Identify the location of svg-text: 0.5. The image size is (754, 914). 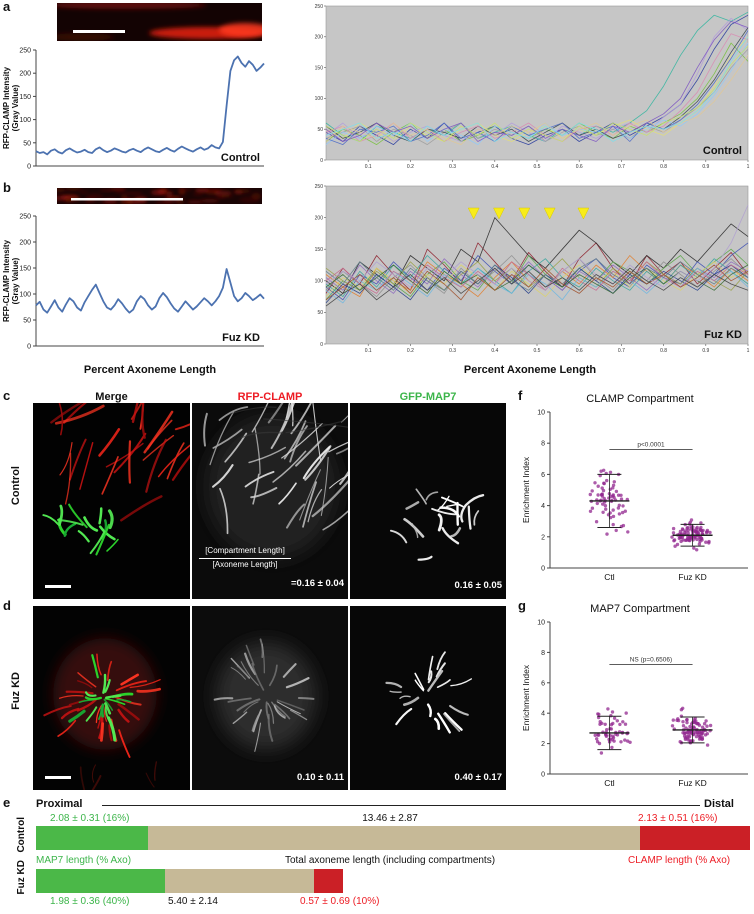
(537, 167).